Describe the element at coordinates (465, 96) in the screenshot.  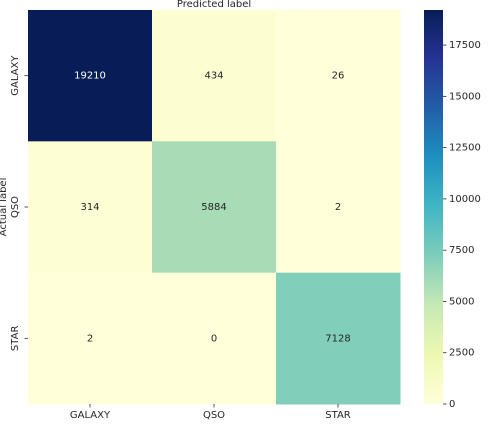
I see `colorbar-tick-label: 15000` at that location.